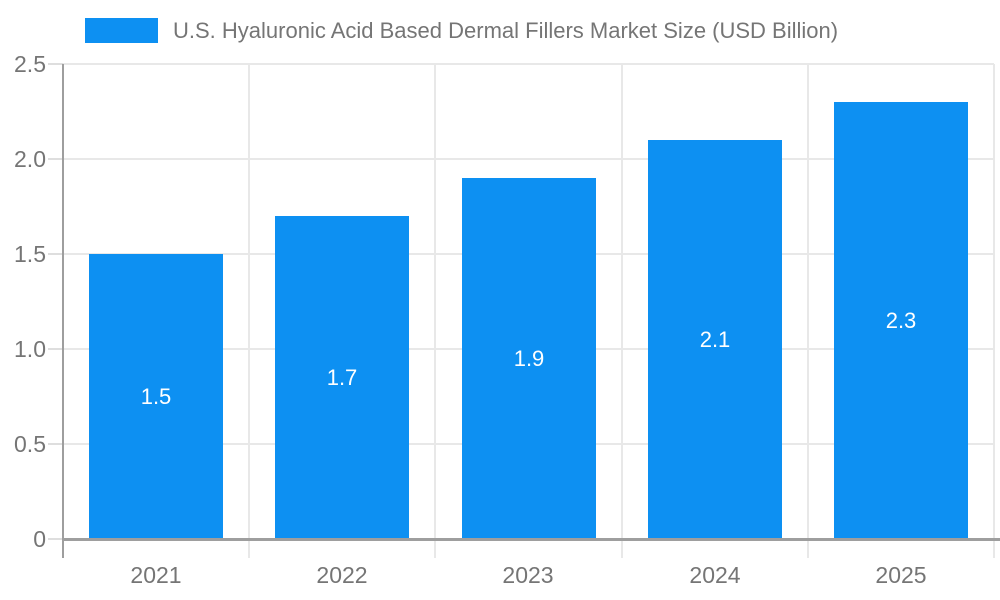 This screenshot has width=1000, height=600. Describe the element at coordinates (528, 575) in the screenshot. I see `x-tick-label-2023: 2023` at that location.